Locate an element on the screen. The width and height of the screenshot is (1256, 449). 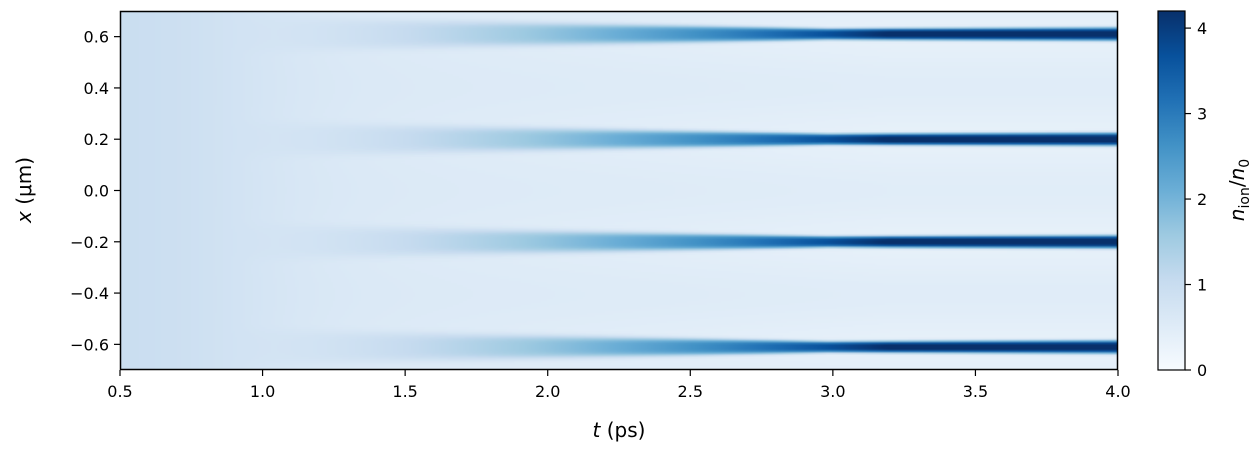
colorbar: 0 1 2 3 4 is located at coordinates (1182, 195).